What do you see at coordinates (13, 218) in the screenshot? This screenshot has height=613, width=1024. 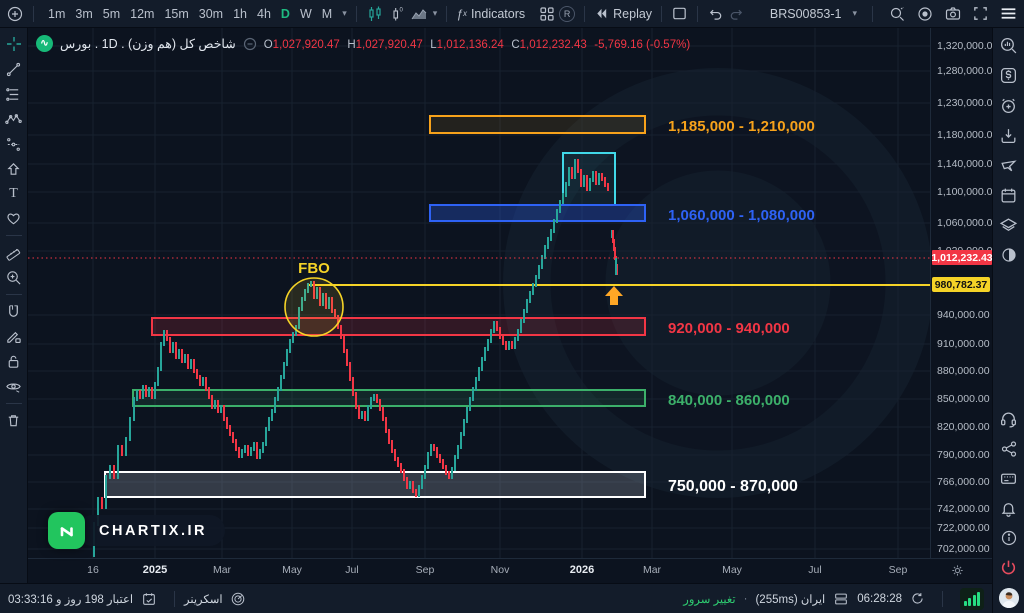 I see `heart-icon` at bounding box center [13, 218].